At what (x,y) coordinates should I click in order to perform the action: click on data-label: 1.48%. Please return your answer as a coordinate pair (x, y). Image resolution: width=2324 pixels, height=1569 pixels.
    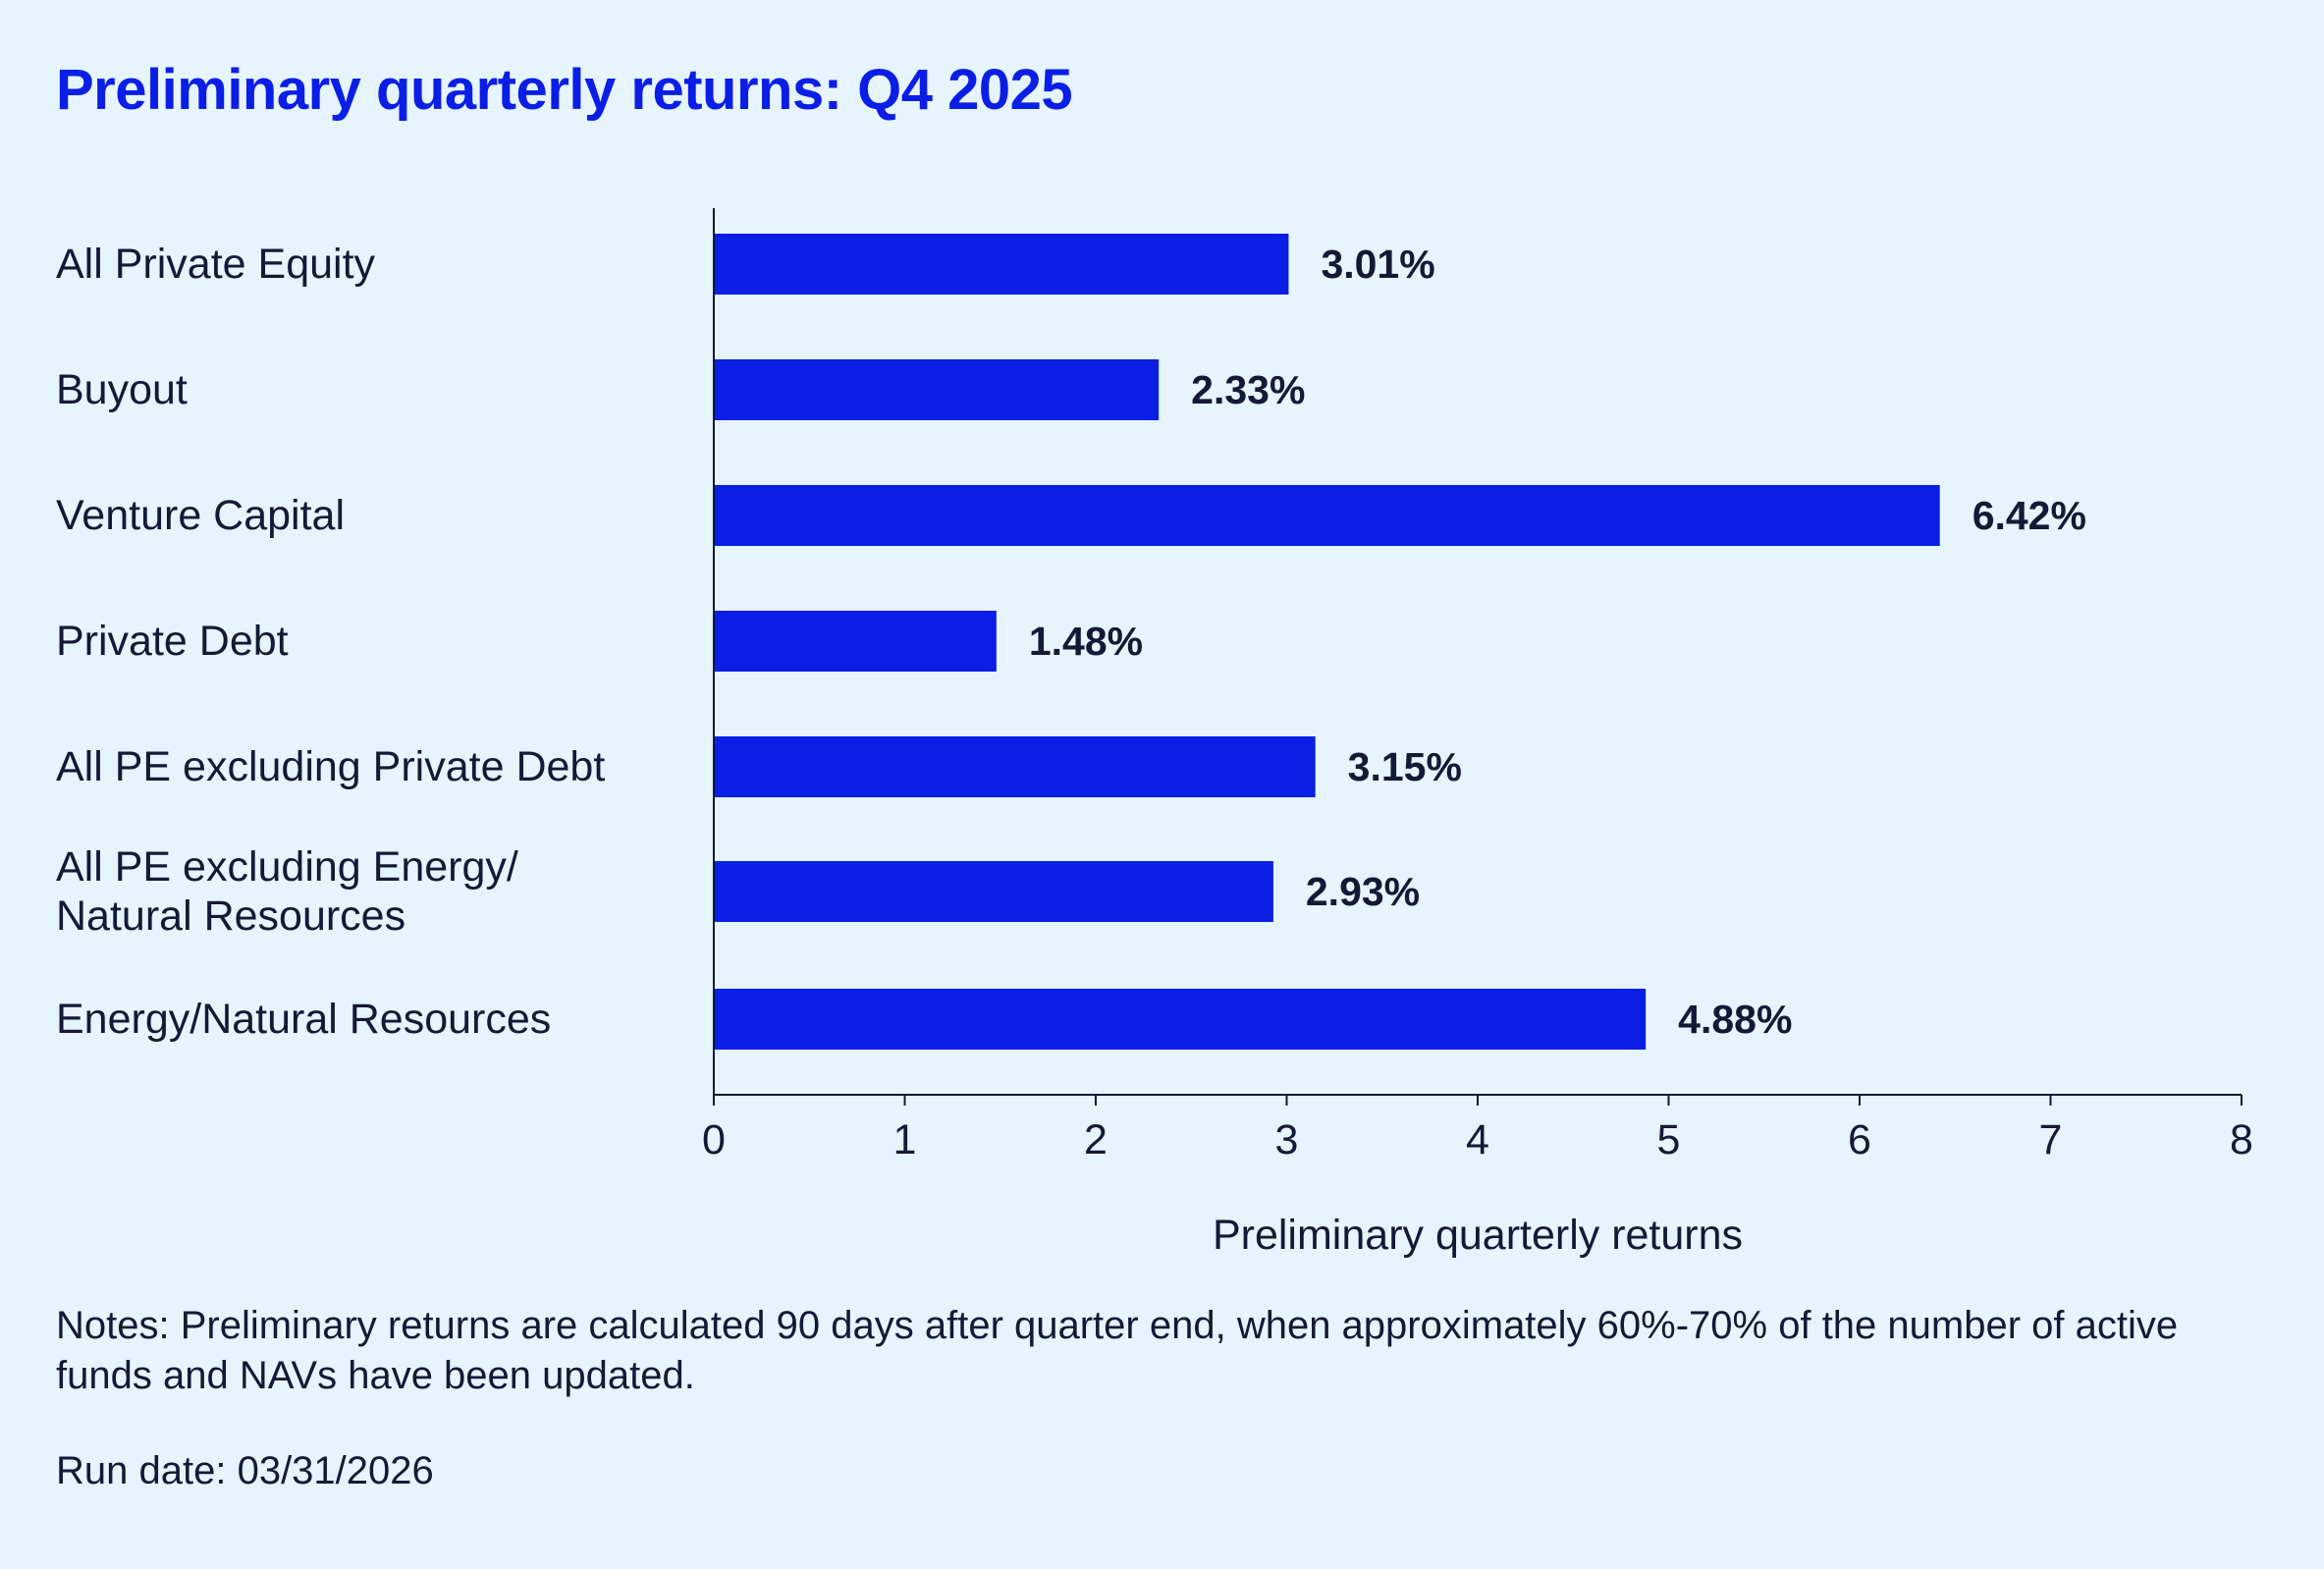
    Looking at the image, I should click on (1086, 642).